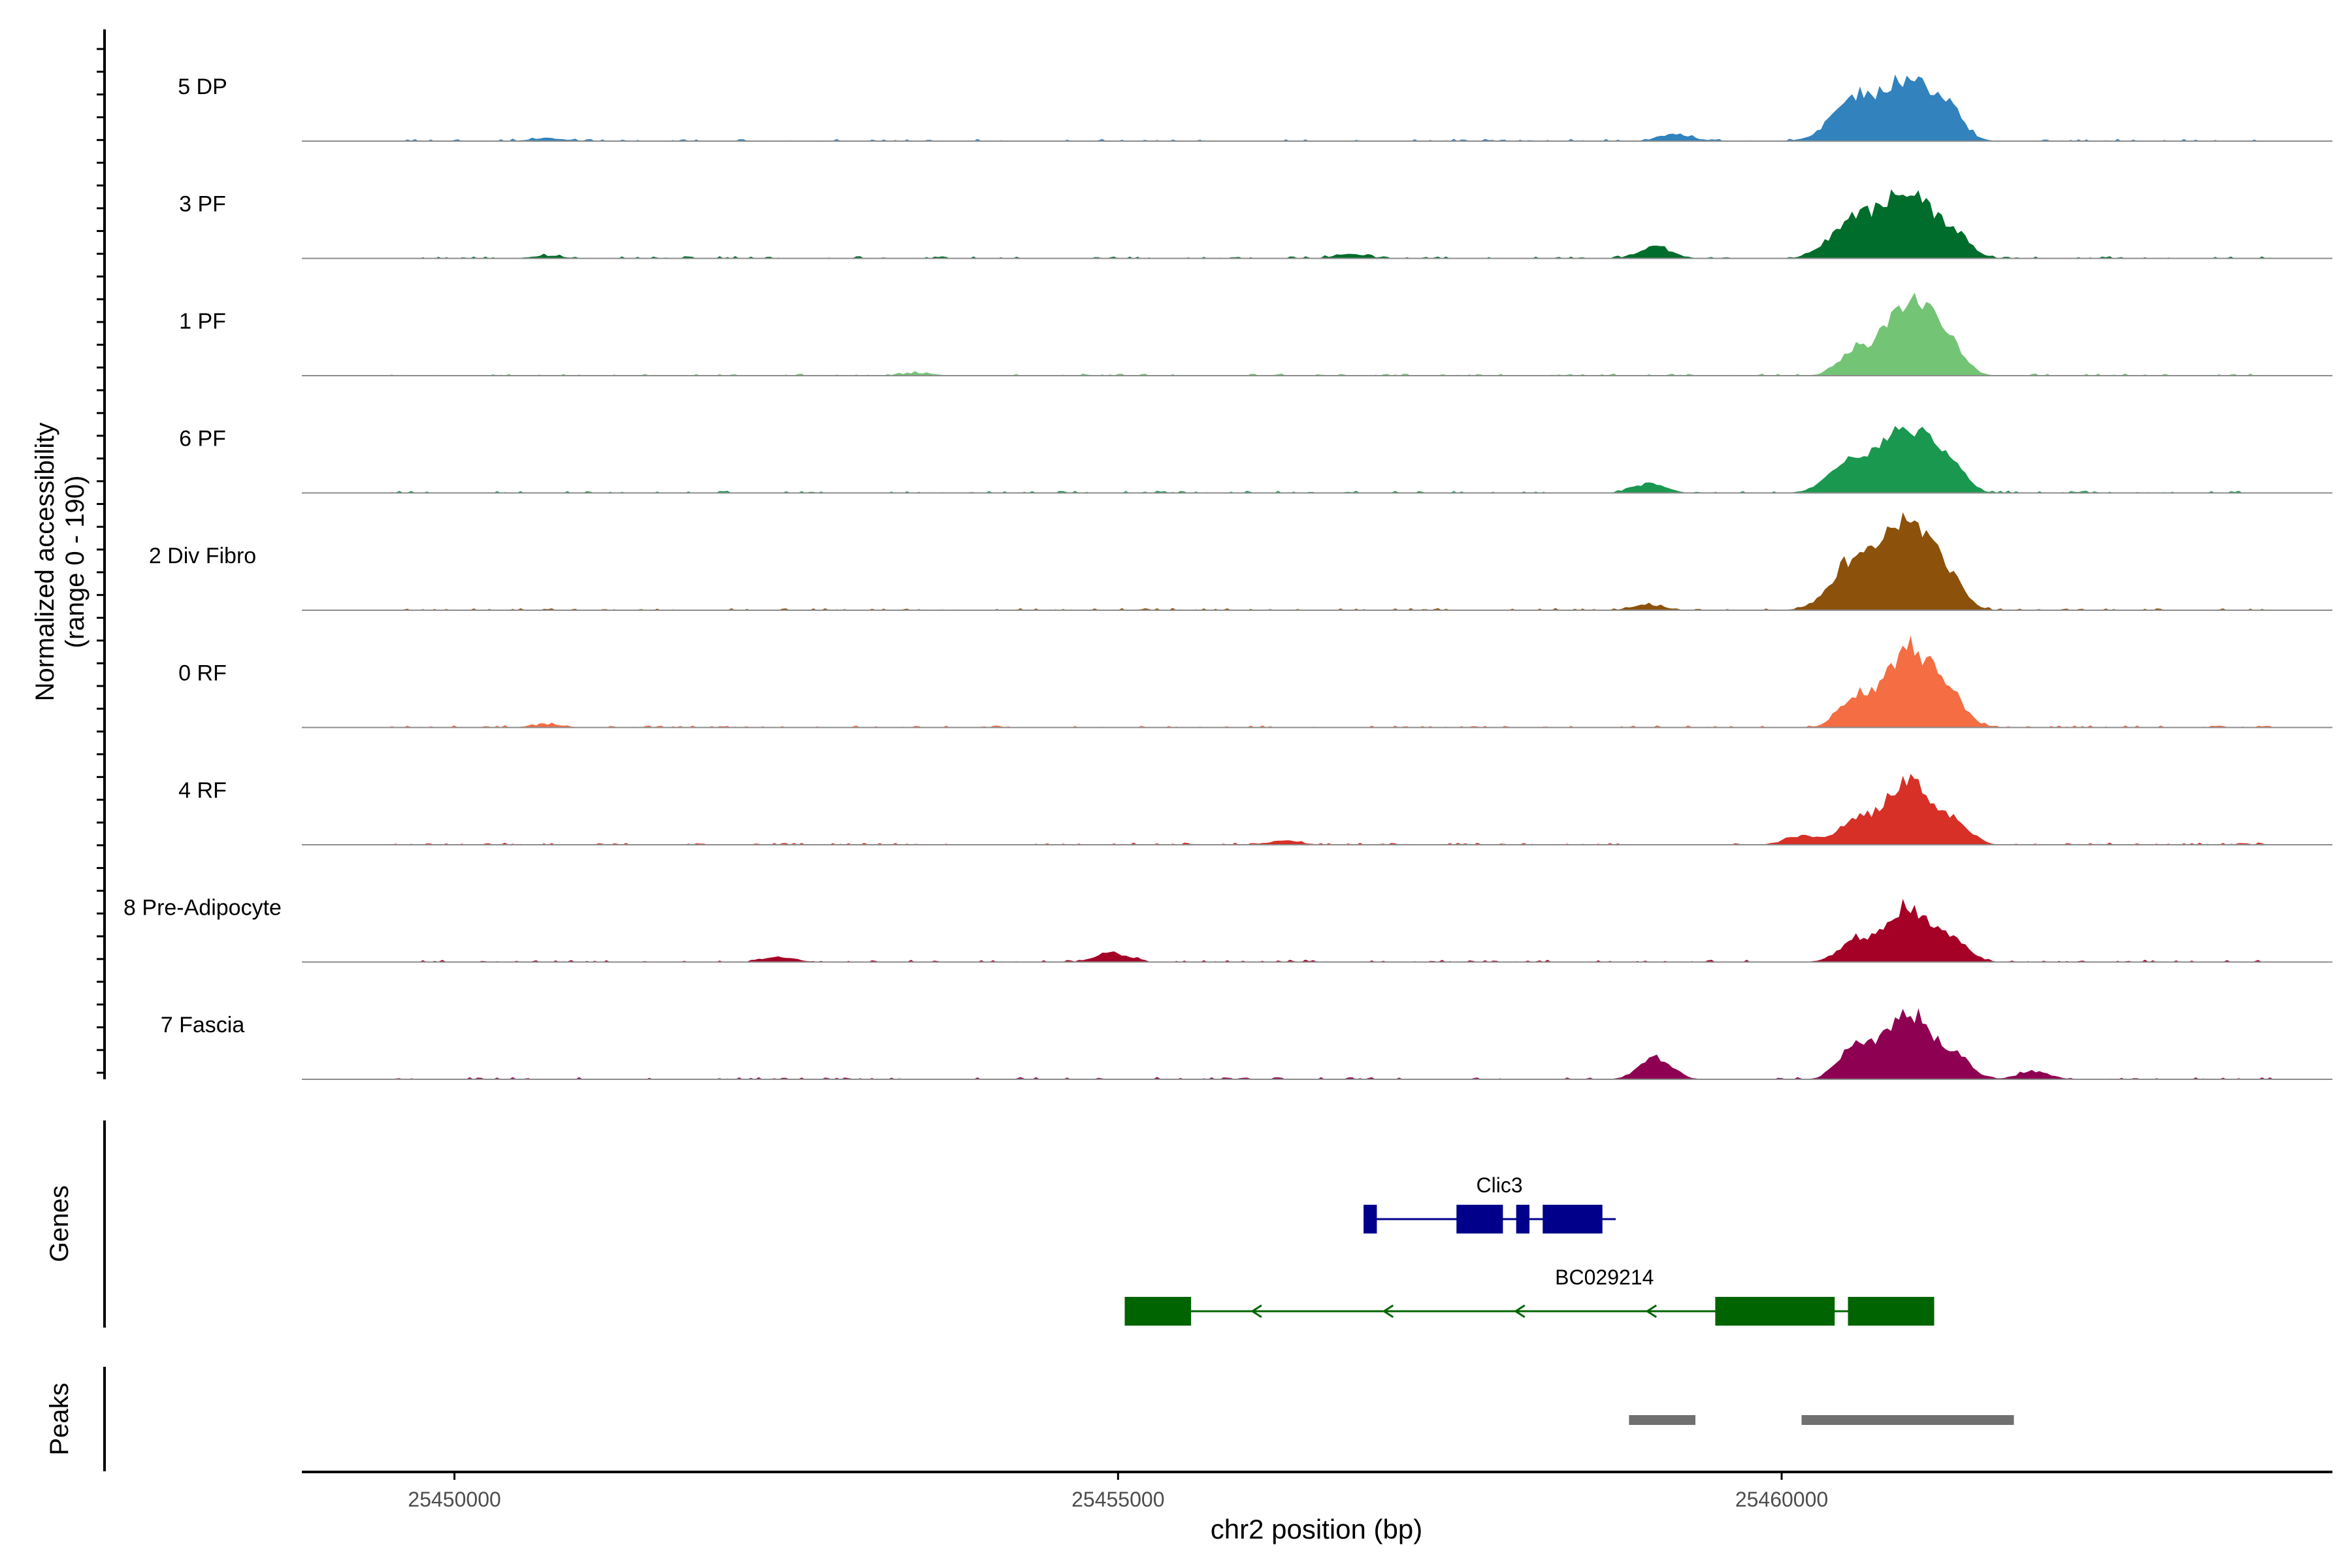  What do you see at coordinates (1604, 1277) in the screenshot?
I see `gene-name: BC029214` at bounding box center [1604, 1277].